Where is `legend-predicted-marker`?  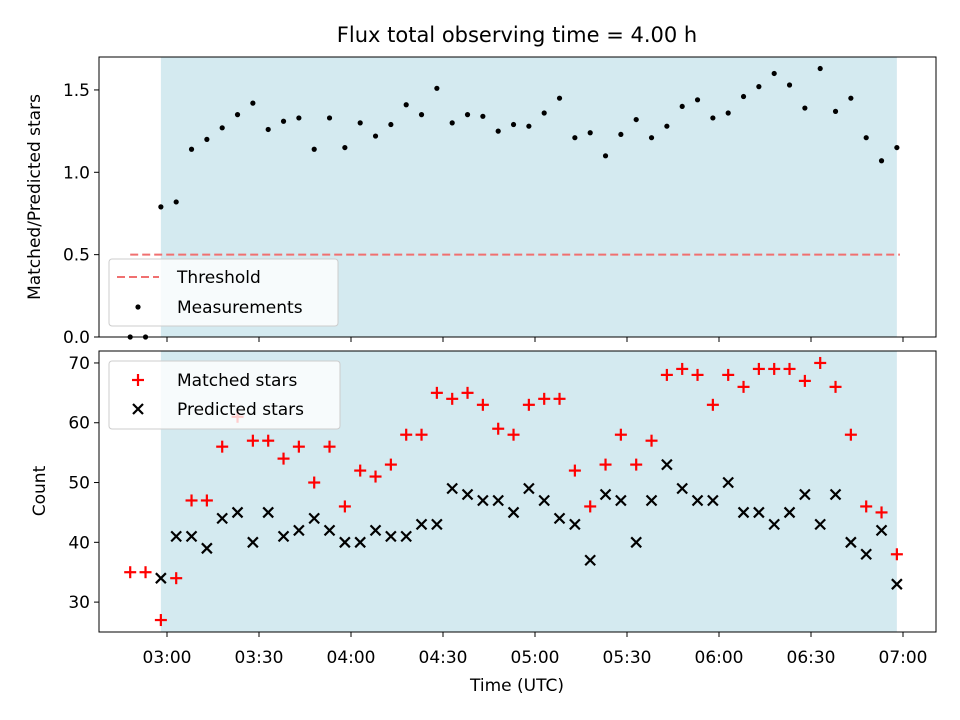 legend-predicted-marker is located at coordinates (138, 409).